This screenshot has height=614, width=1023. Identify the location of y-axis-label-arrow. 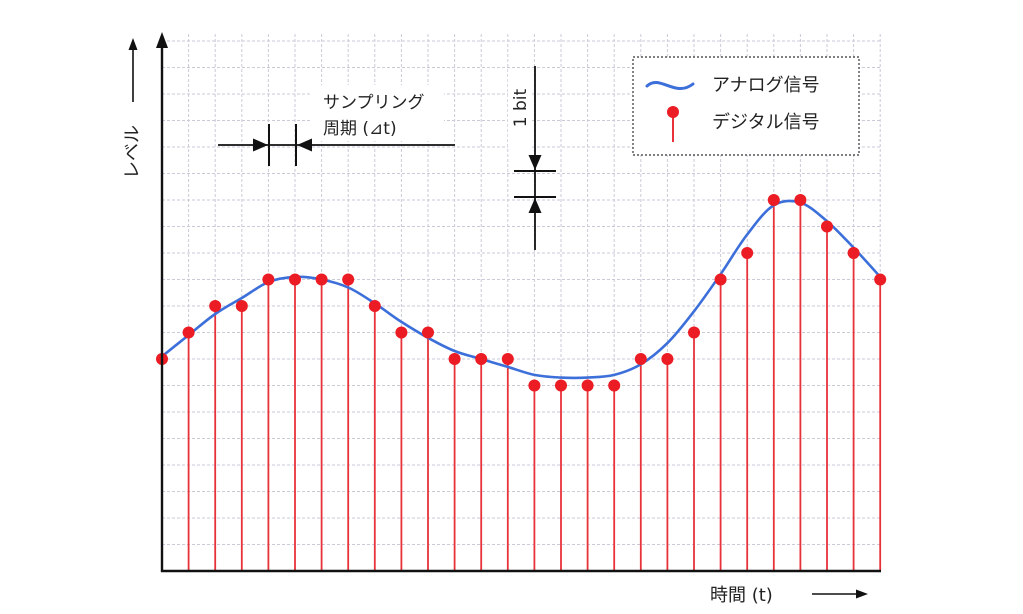
(133, 70).